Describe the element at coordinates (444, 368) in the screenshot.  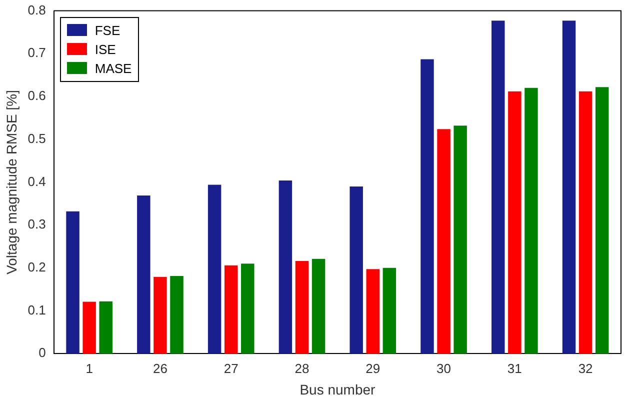
I see `x-tick-label: 30` at that location.